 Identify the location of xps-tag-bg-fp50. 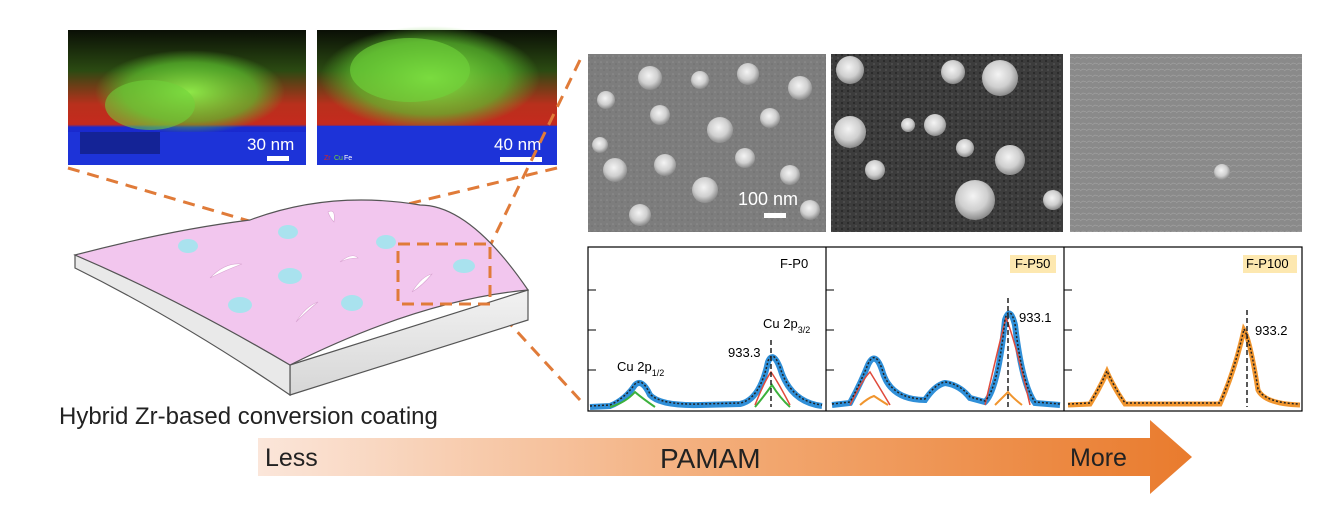
(1033, 264).